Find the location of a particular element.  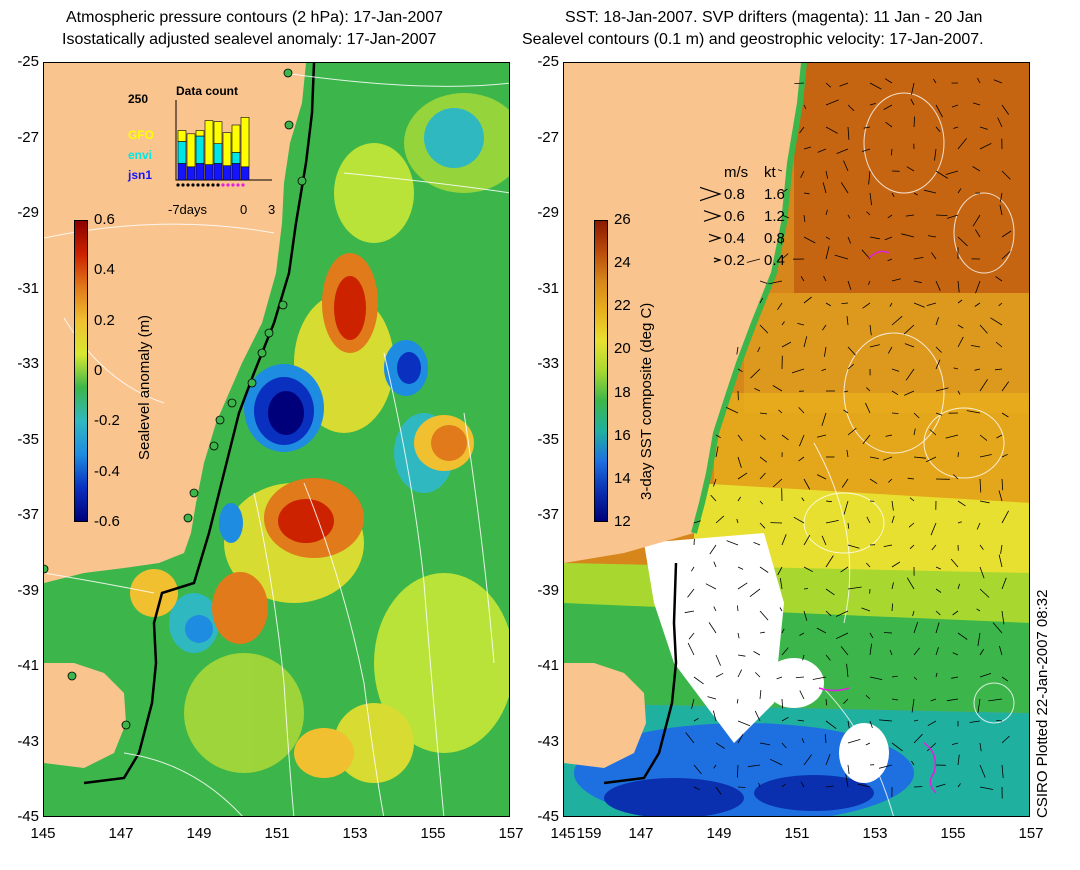

sst-colorbar-tick: 20 is located at coordinates (622, 349).